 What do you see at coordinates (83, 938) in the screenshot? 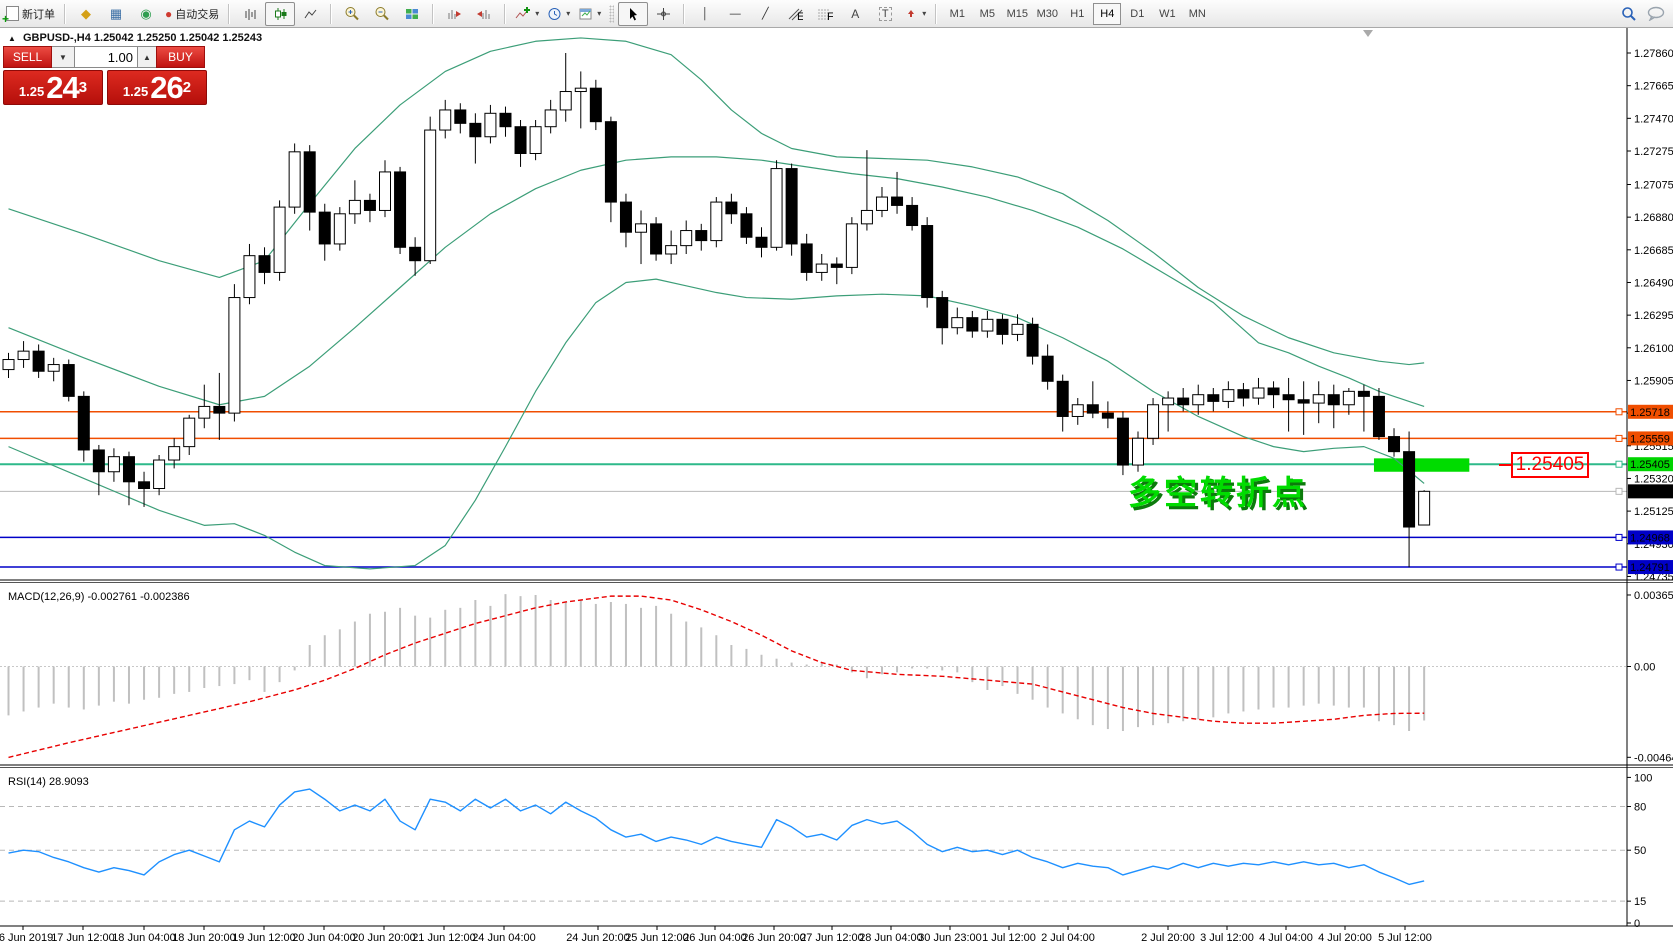
I see `svg-text: 17 Jun 12:00` at bounding box center [83, 938].